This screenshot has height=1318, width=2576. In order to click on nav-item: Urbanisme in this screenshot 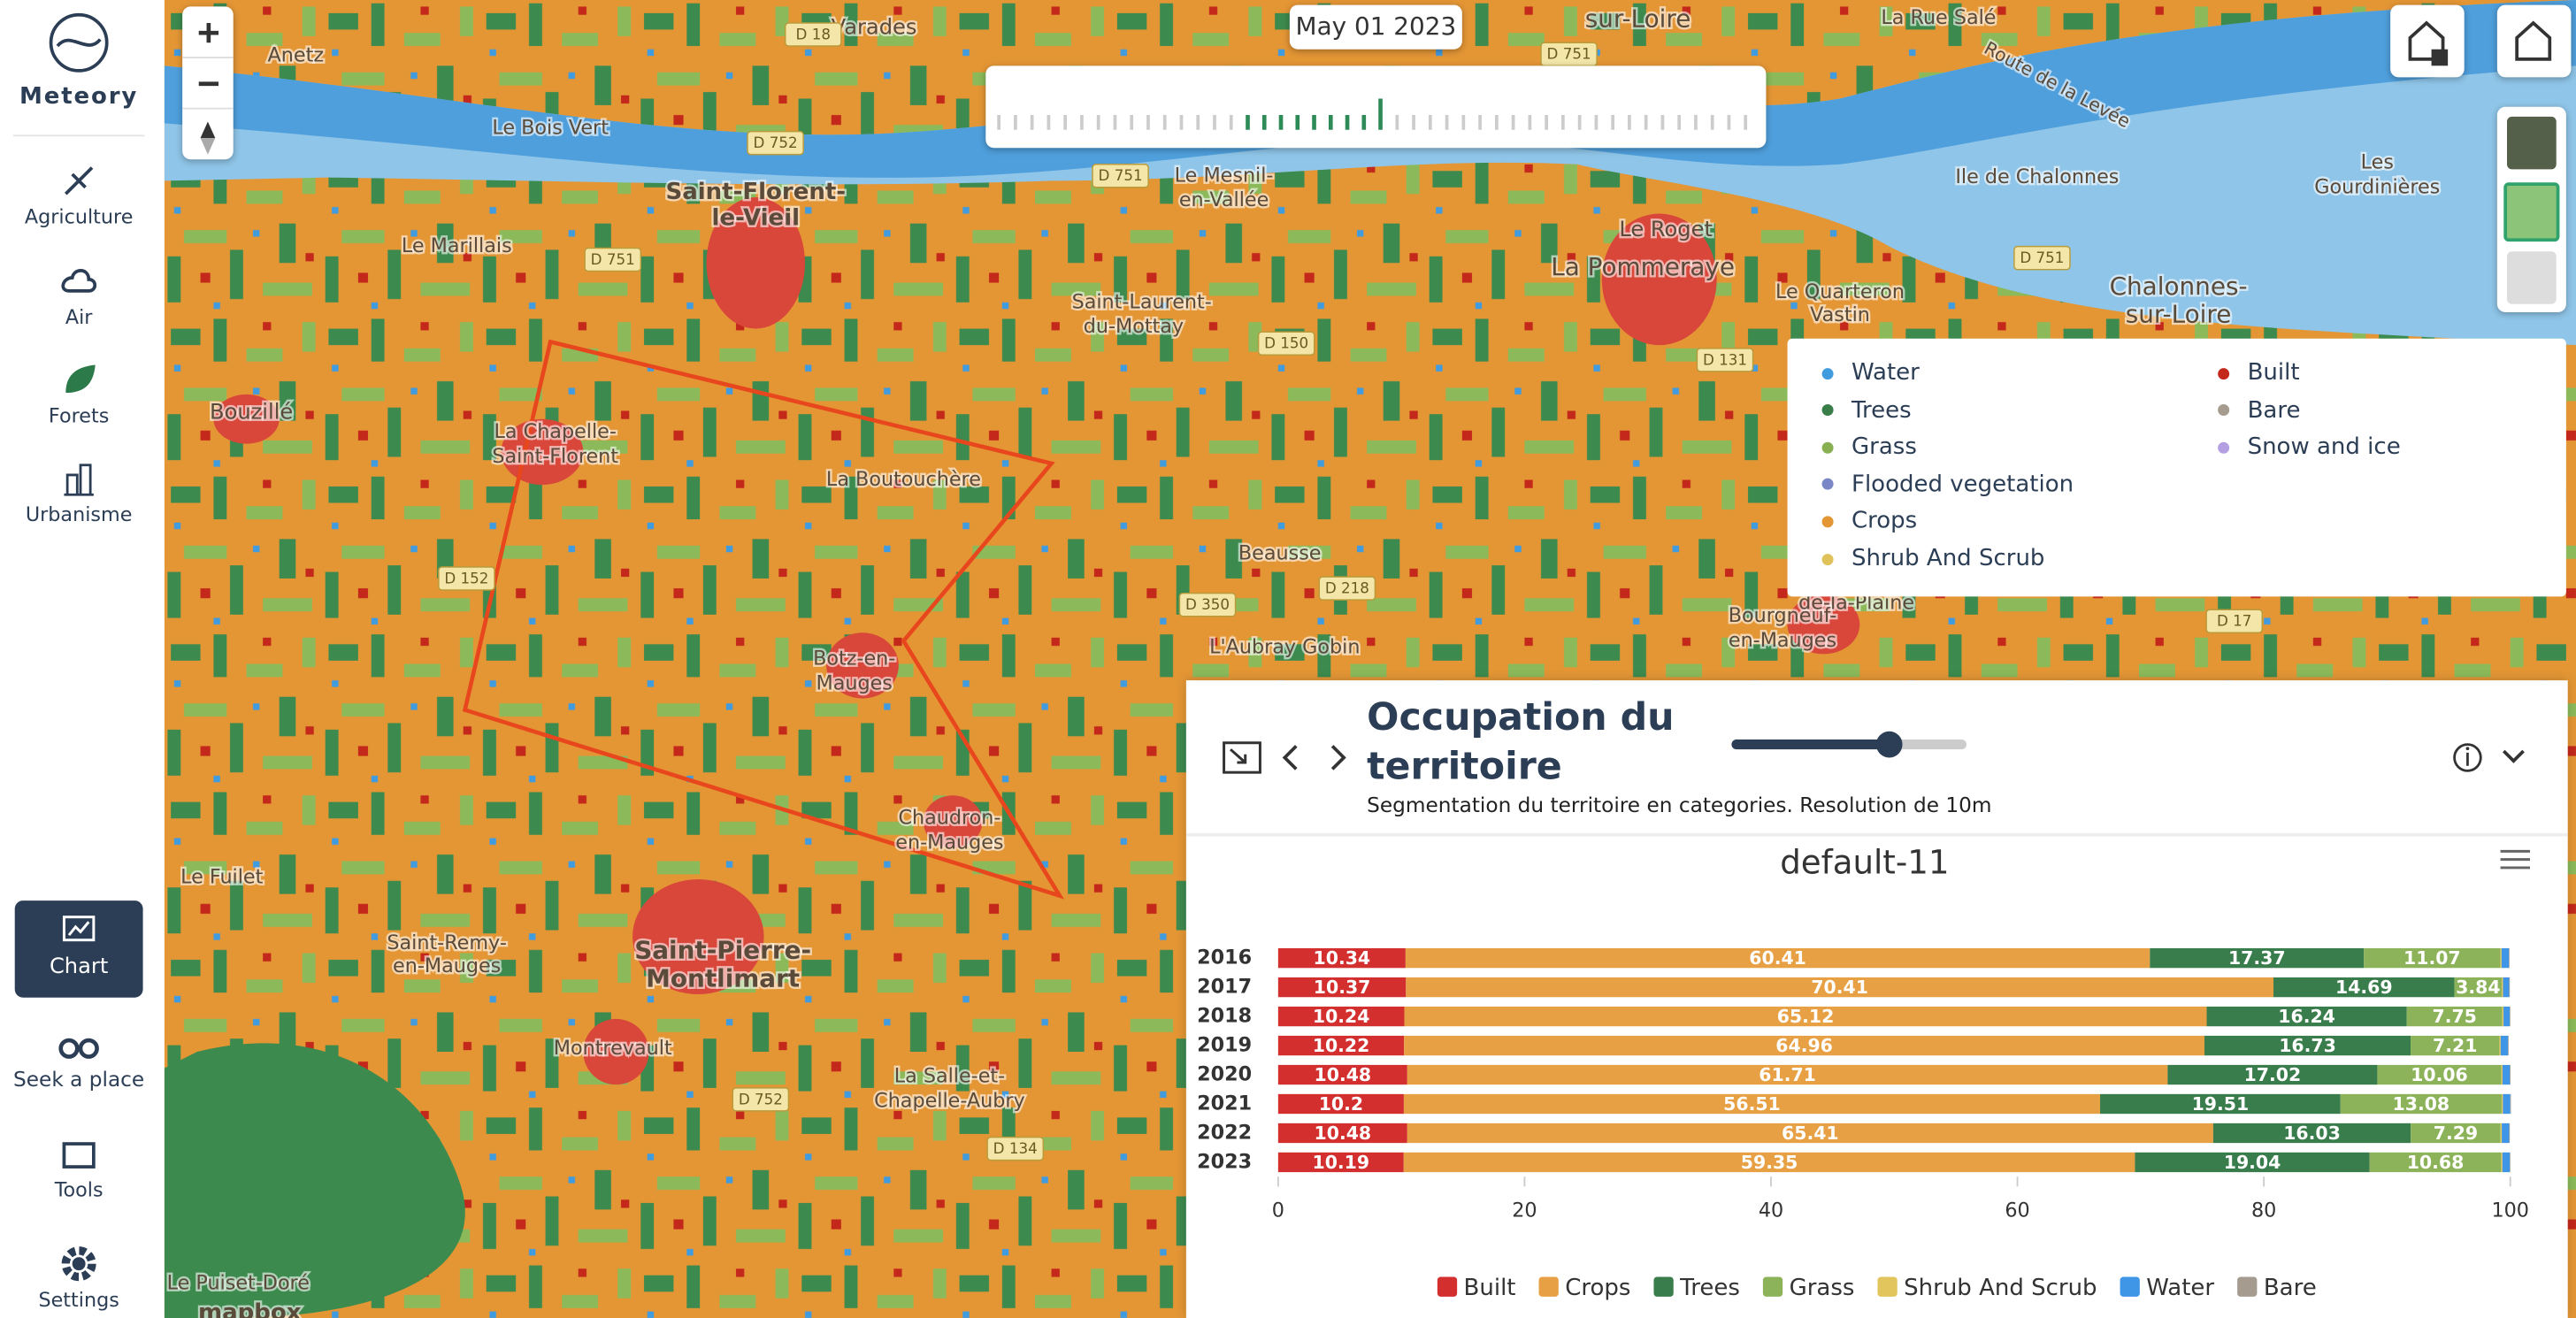, I will do `click(78, 492)`.